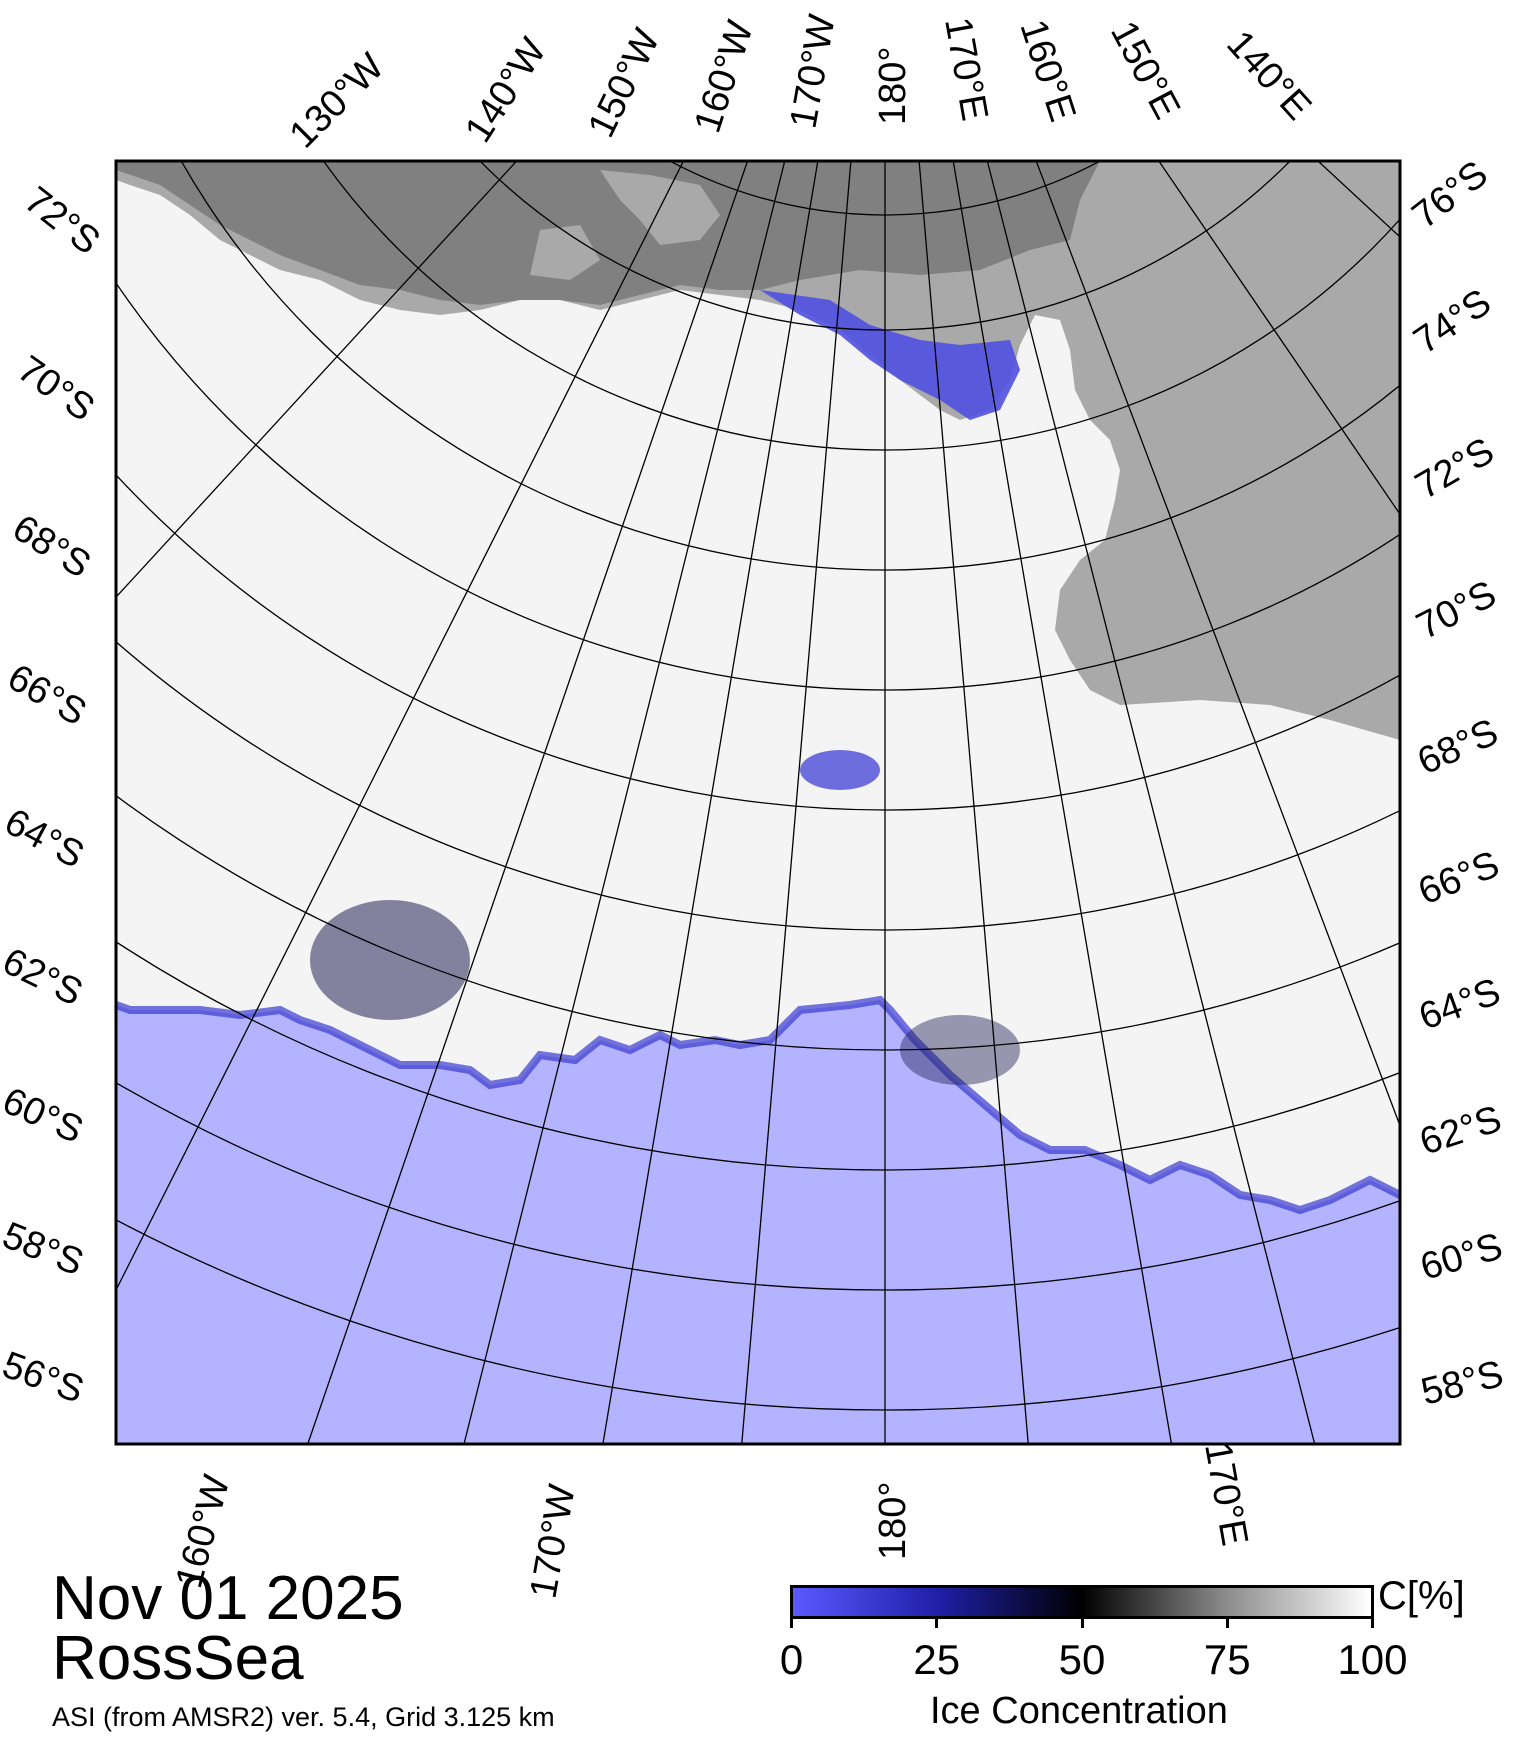 The image size is (1520, 1737). I want to click on polynya, so click(840, 770).